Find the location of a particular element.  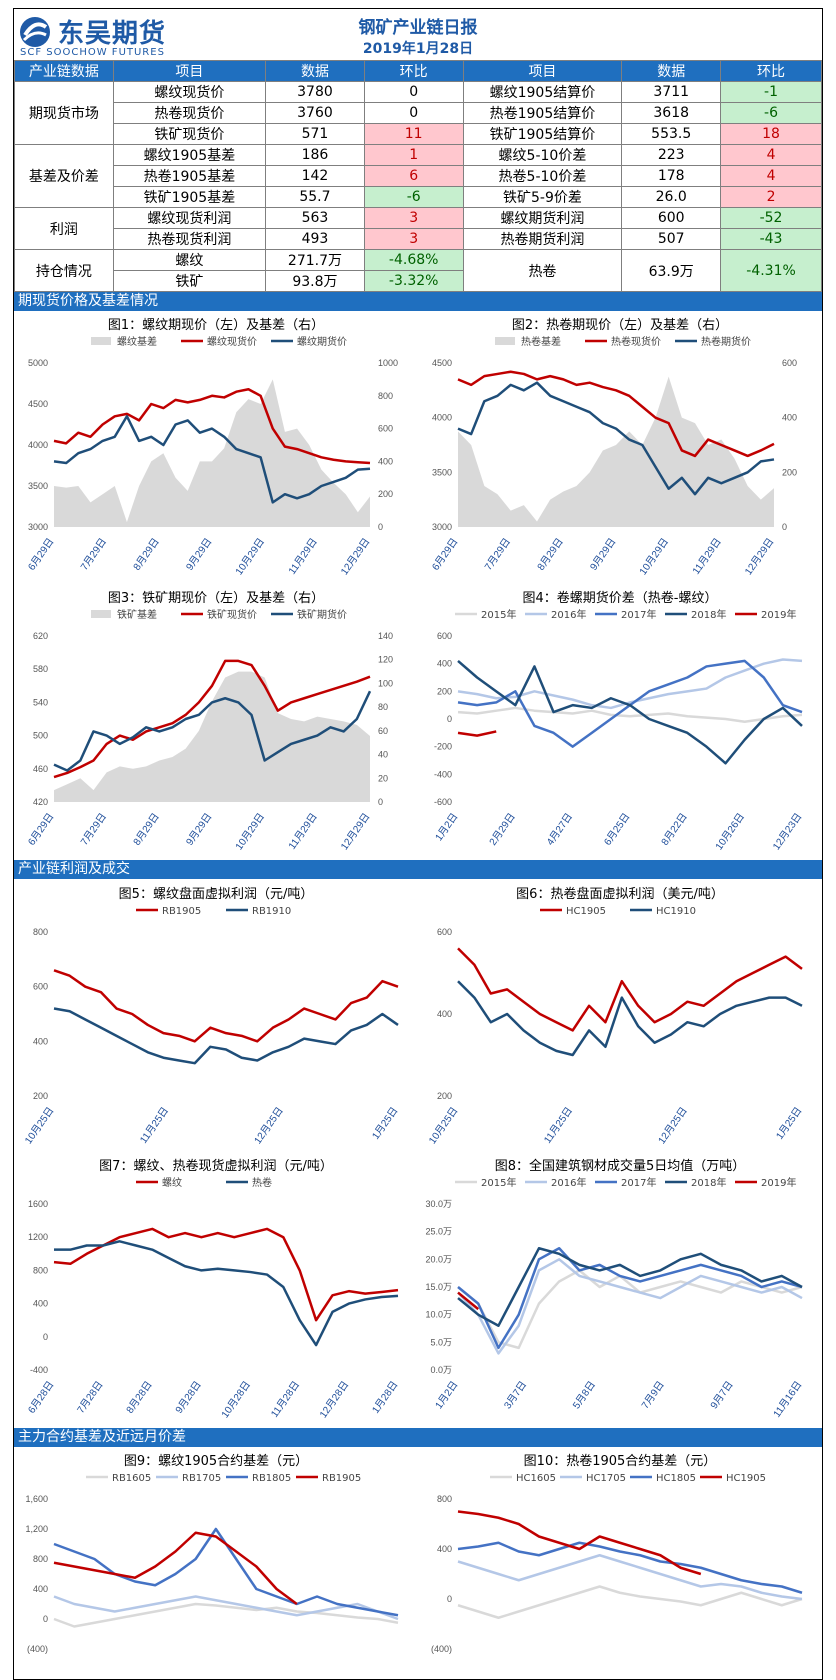

table-row: 热卷1905基差 142 6 热卷5-10价差 178 4 is located at coordinates (418, 176).